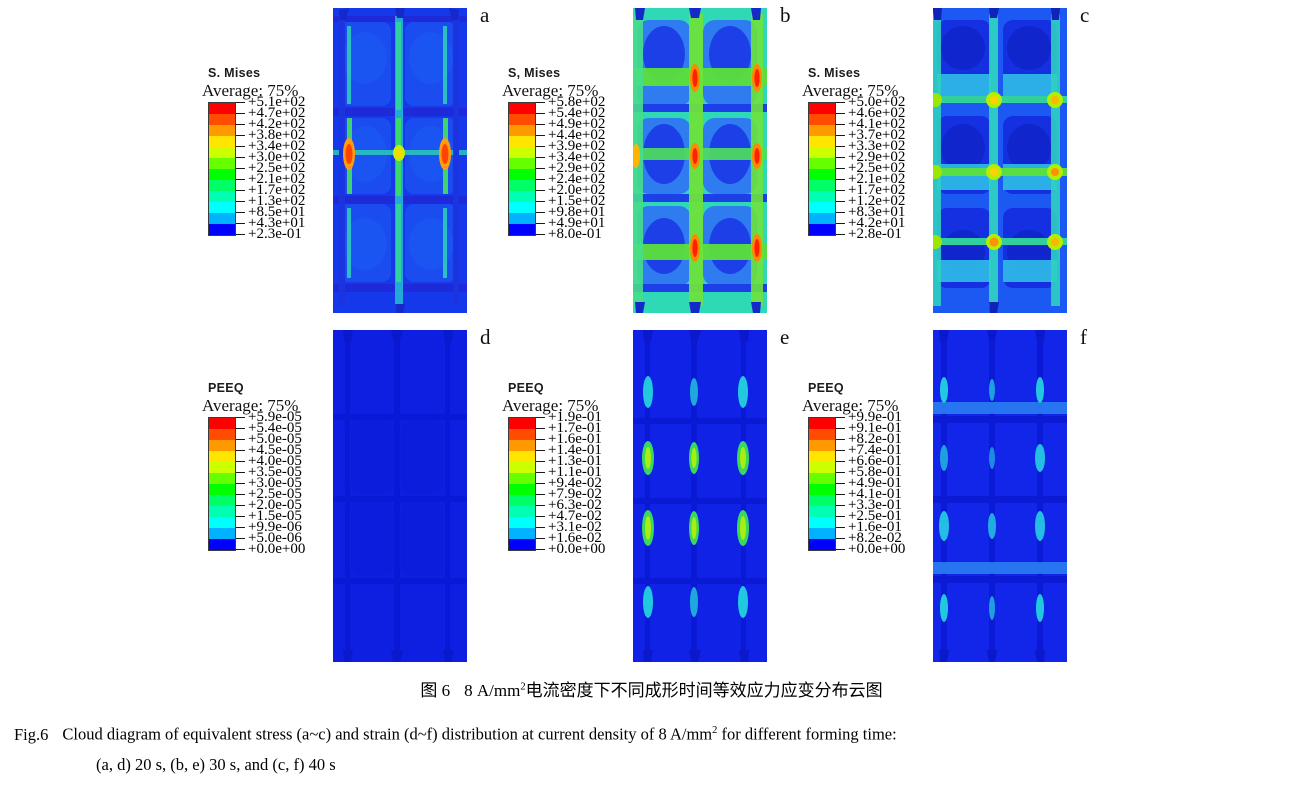 The height and width of the screenshot is (787, 1303). I want to click on legend-b-tick-label: +8.0e-01, so click(575, 234).